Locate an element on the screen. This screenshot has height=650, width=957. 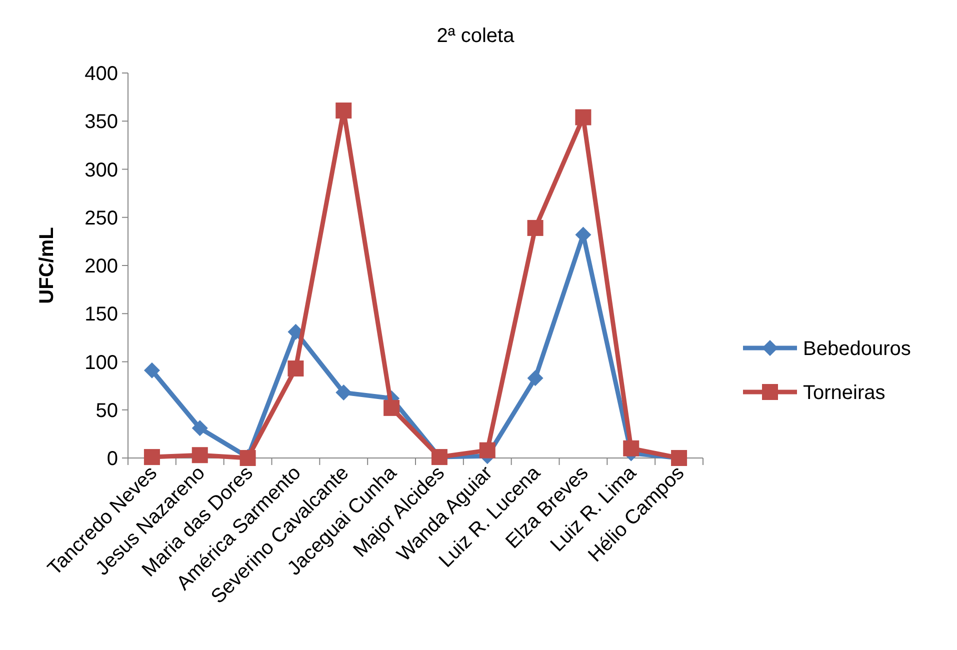
y-tick-label: 350 is located at coordinates (101, 122).